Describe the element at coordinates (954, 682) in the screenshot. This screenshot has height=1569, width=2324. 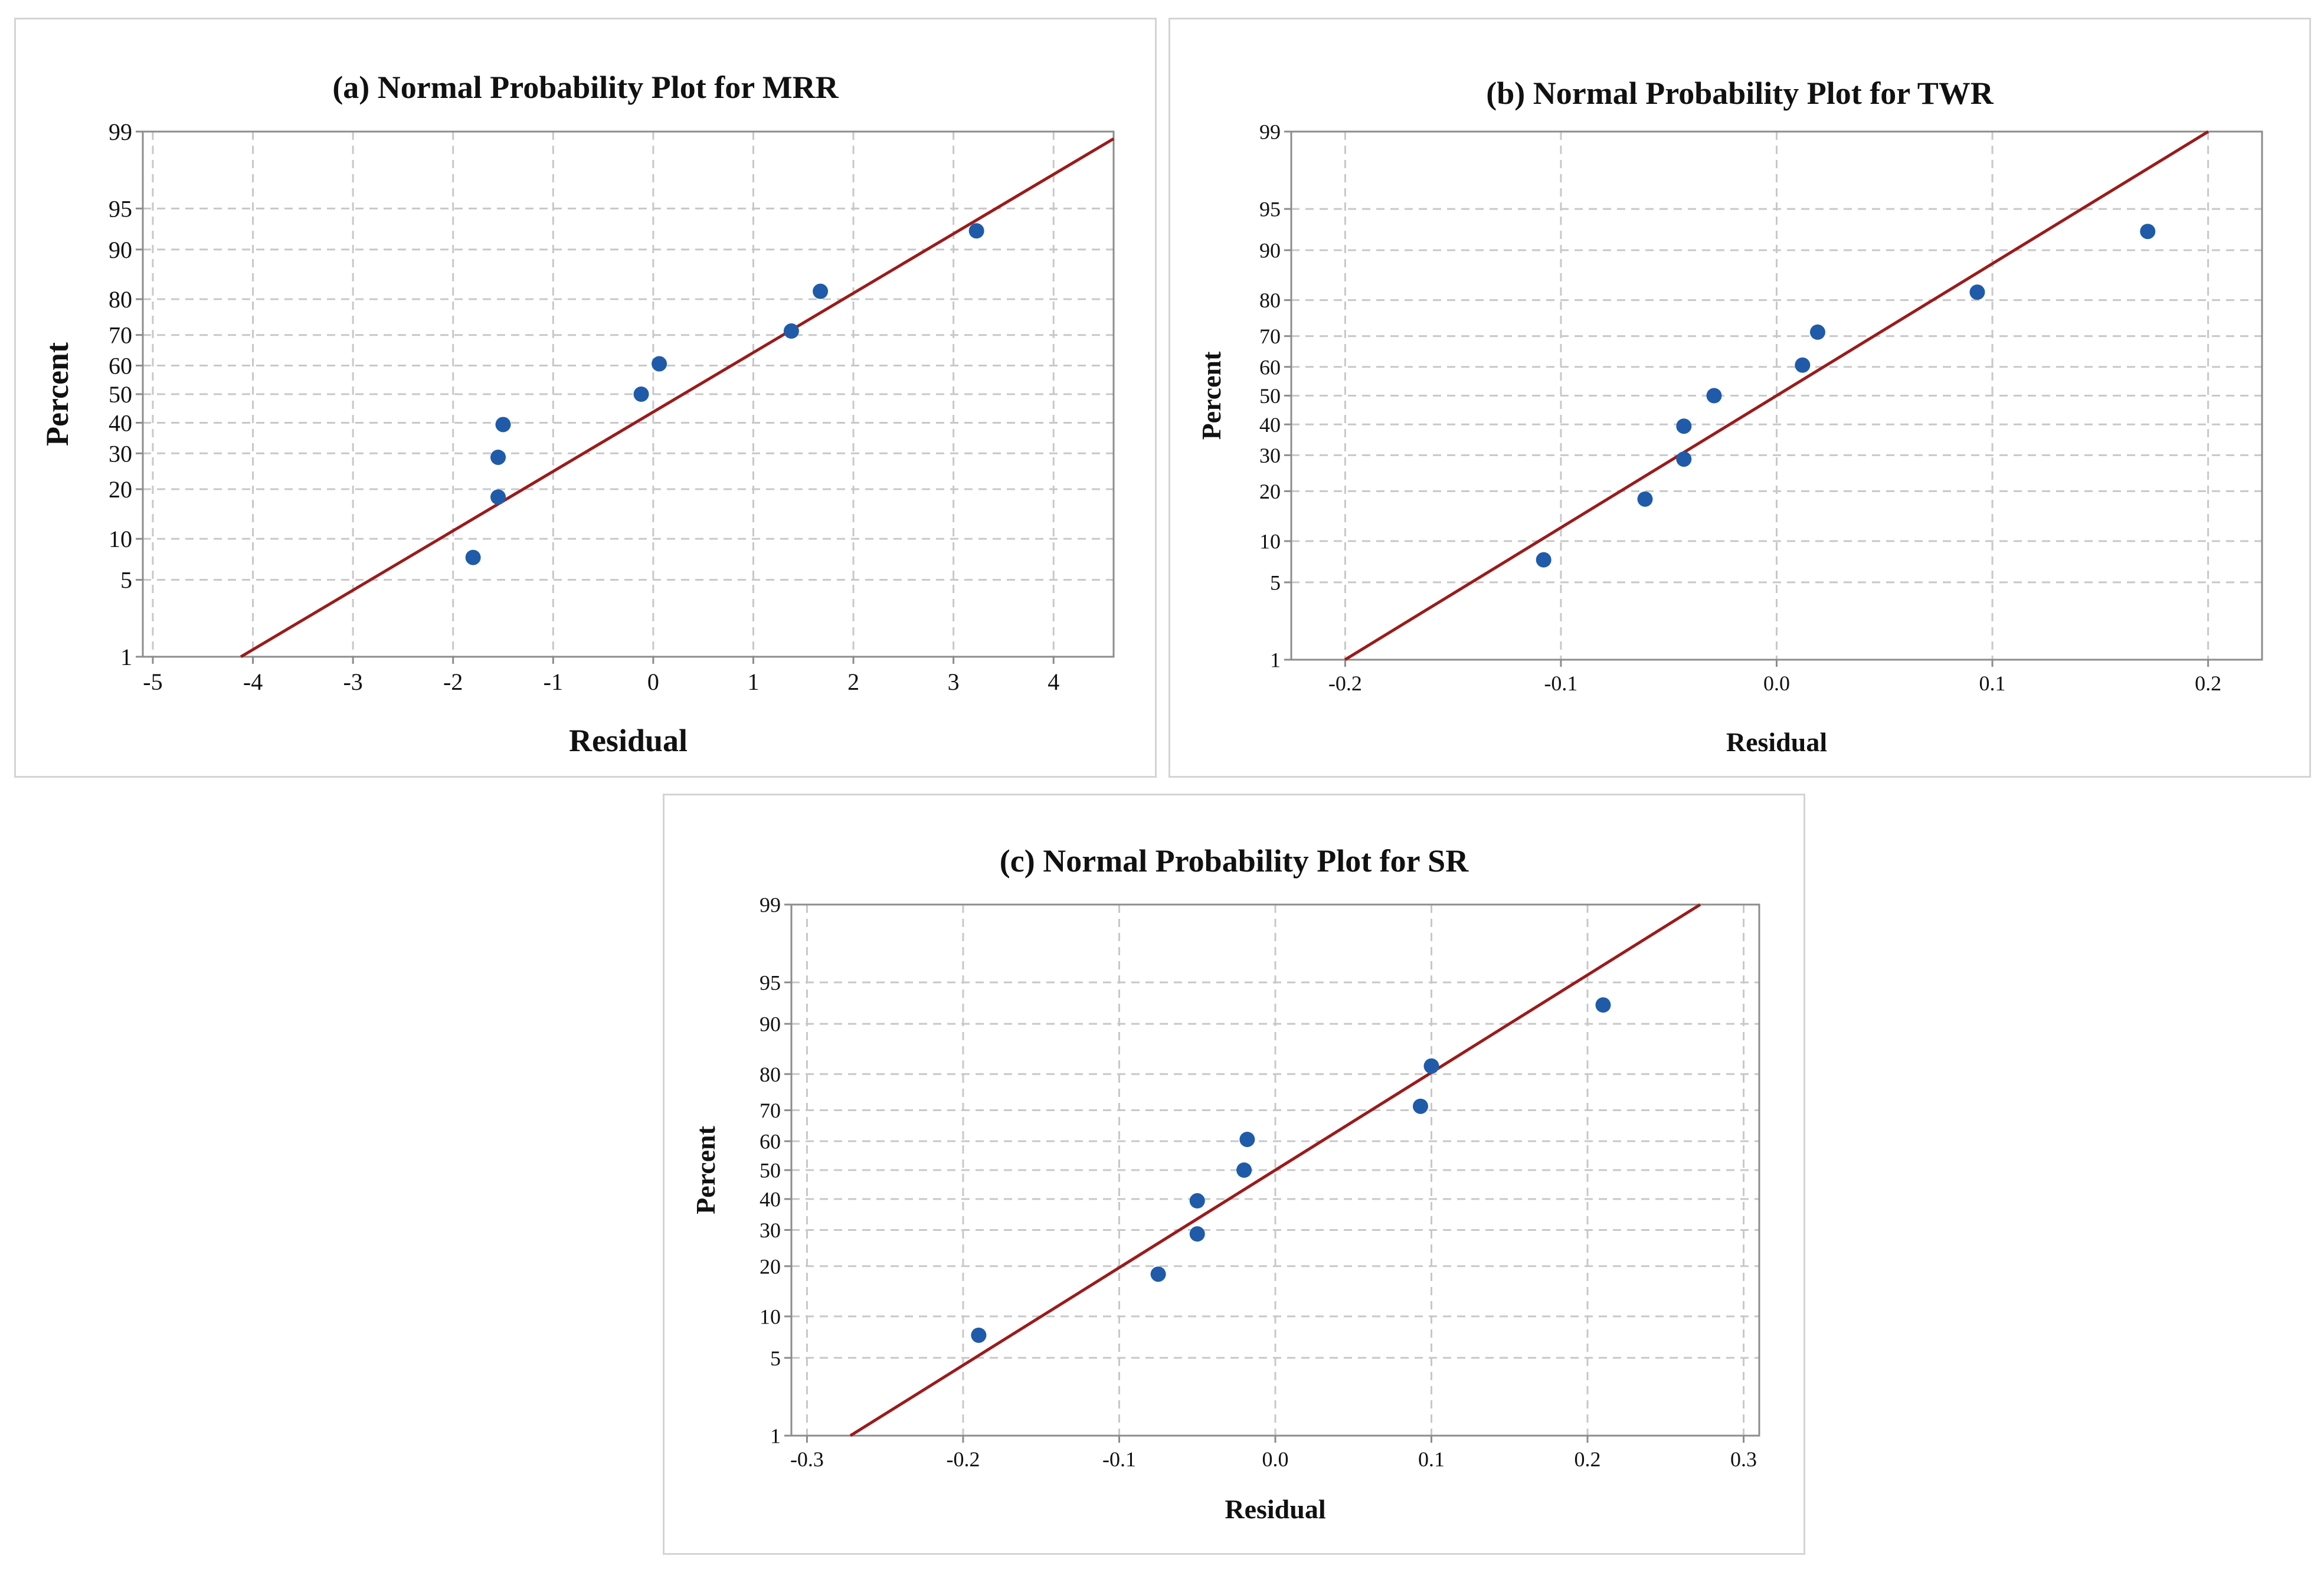
I see `x-tick-label: 3` at that location.